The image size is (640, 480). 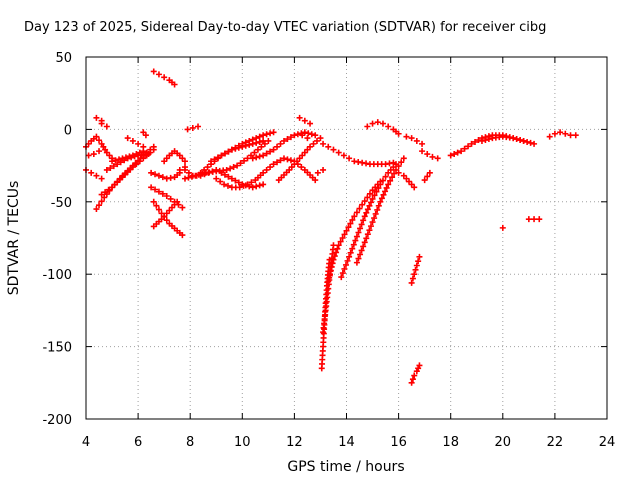 I want to click on x-tick-label: 10, so click(x=242, y=442).